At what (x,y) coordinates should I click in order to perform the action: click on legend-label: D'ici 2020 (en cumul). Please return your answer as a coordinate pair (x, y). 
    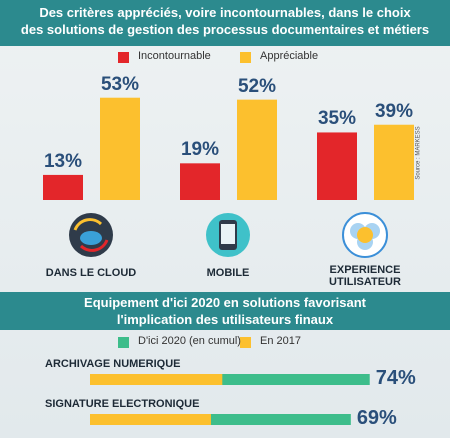
    Looking at the image, I should click on (189, 341).